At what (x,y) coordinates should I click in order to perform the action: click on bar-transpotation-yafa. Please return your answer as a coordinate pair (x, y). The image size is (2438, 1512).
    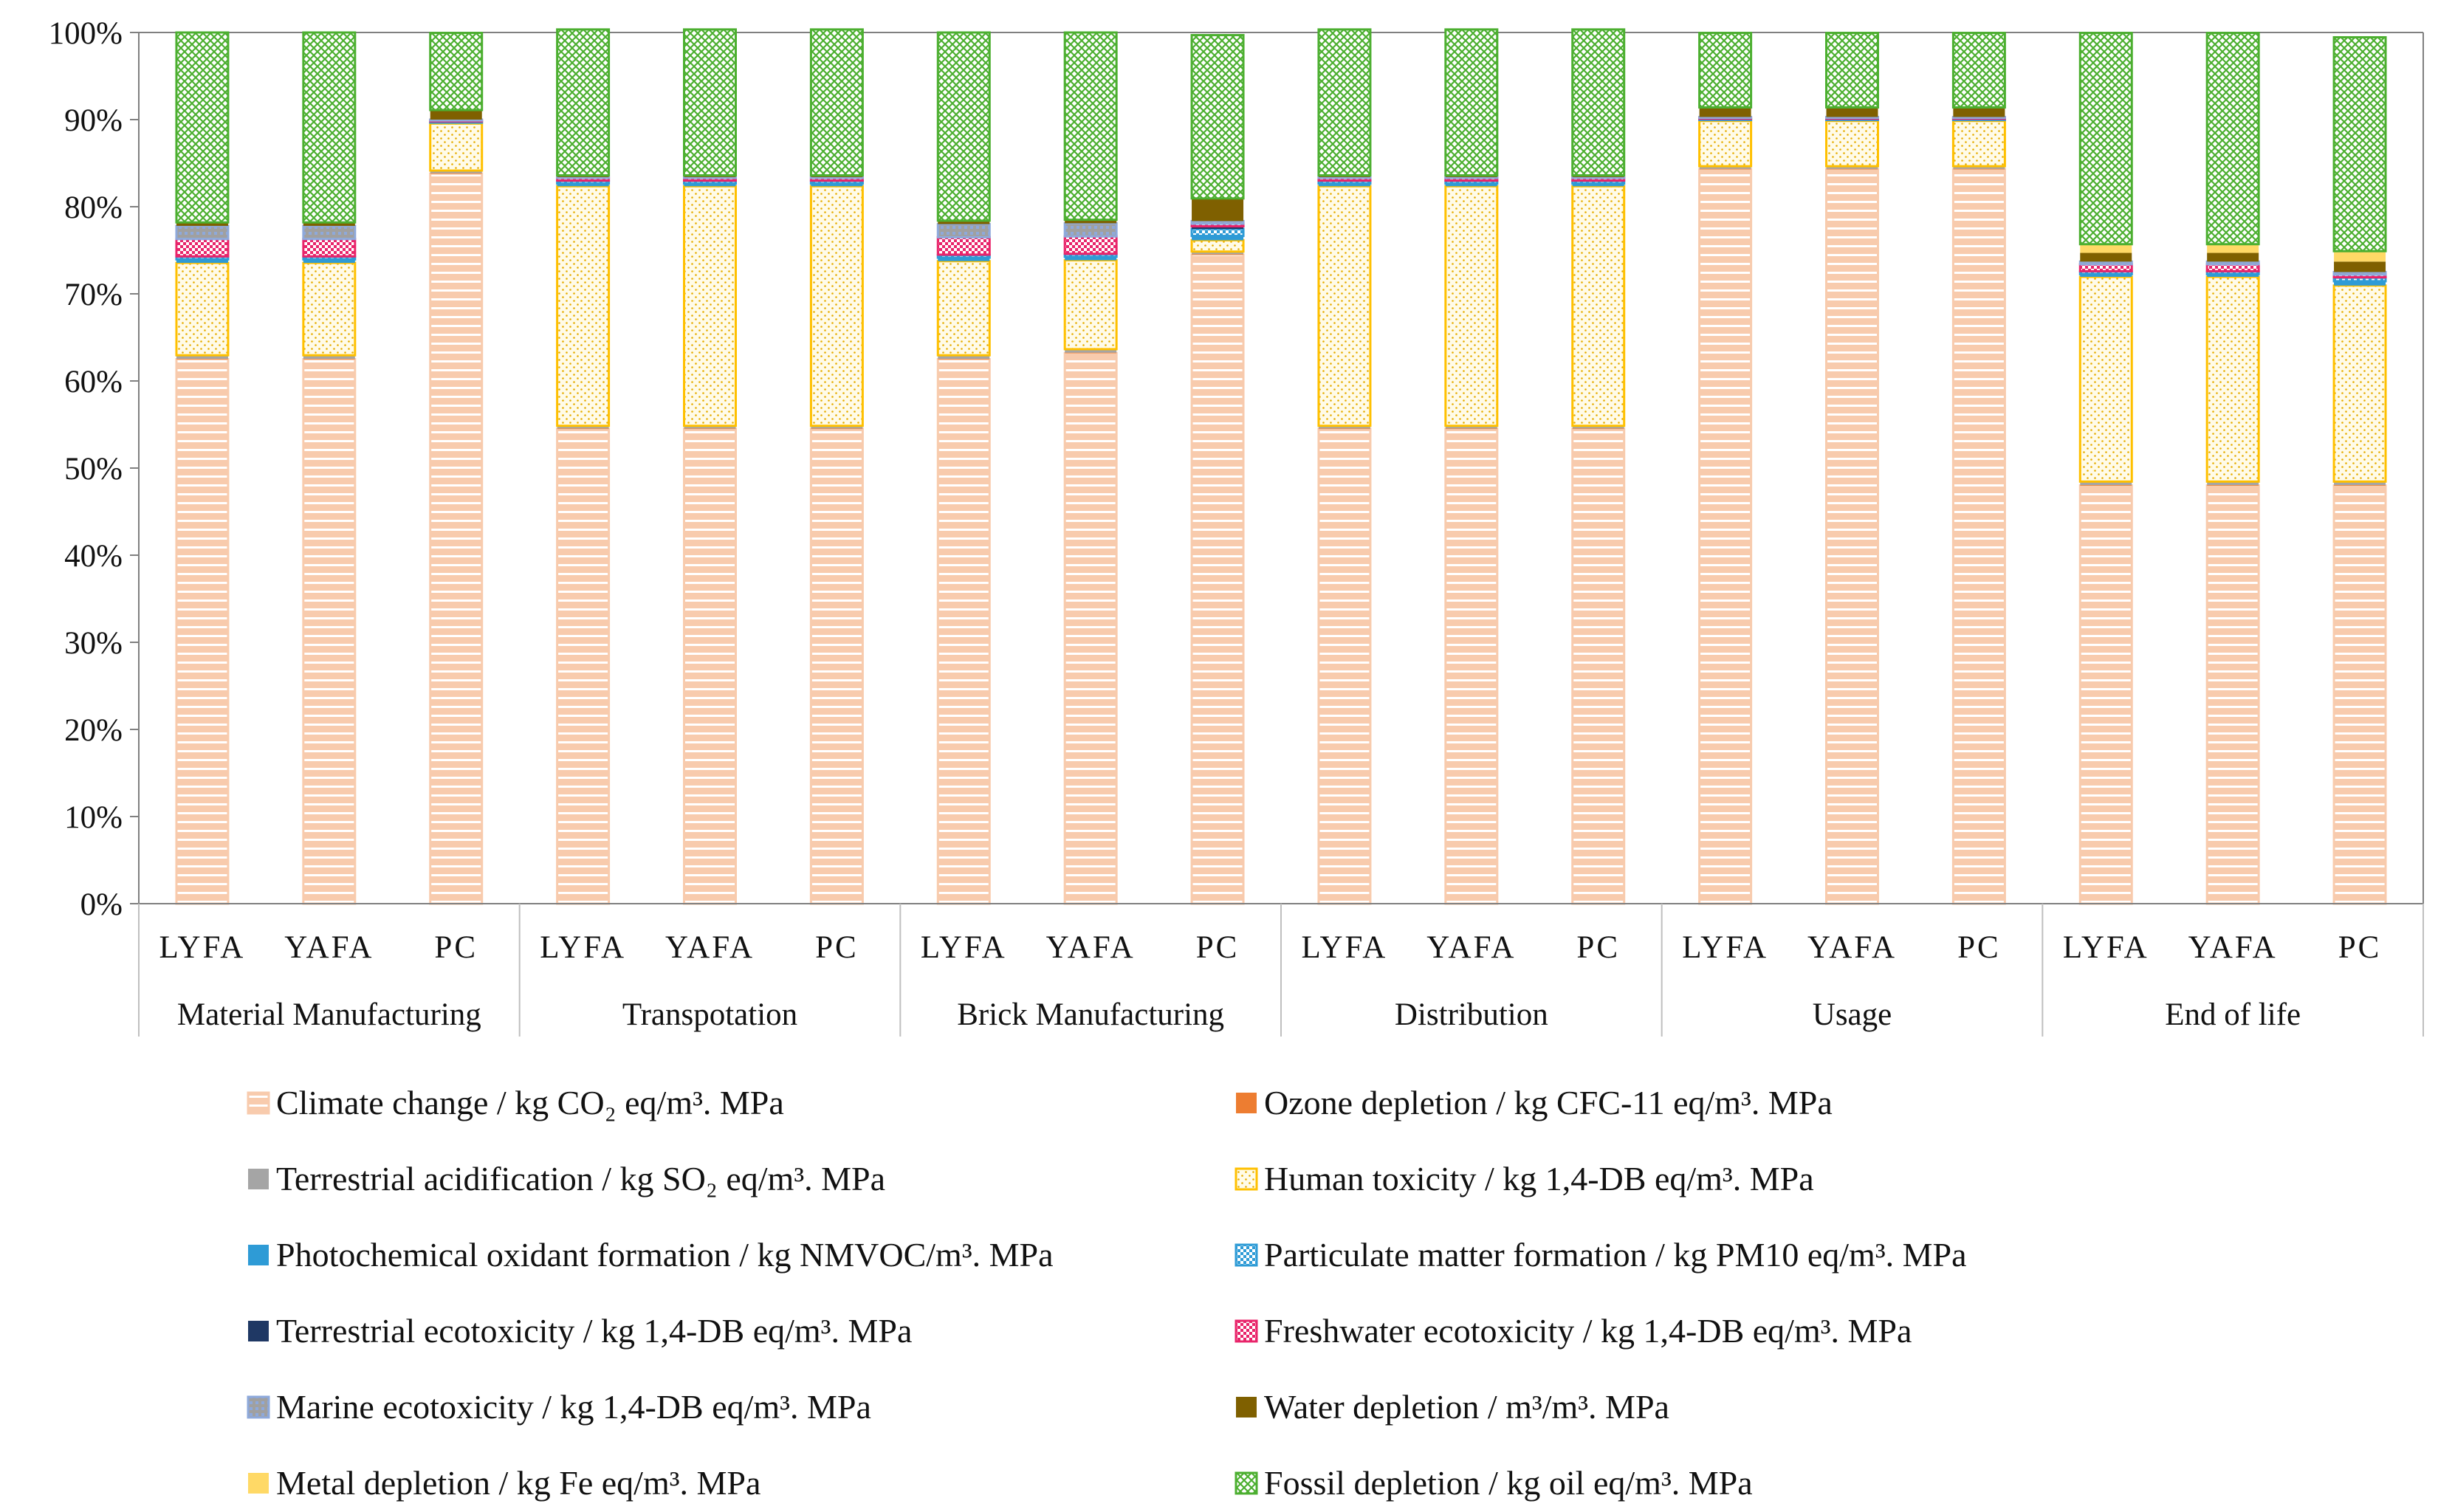
    Looking at the image, I should click on (710, 466).